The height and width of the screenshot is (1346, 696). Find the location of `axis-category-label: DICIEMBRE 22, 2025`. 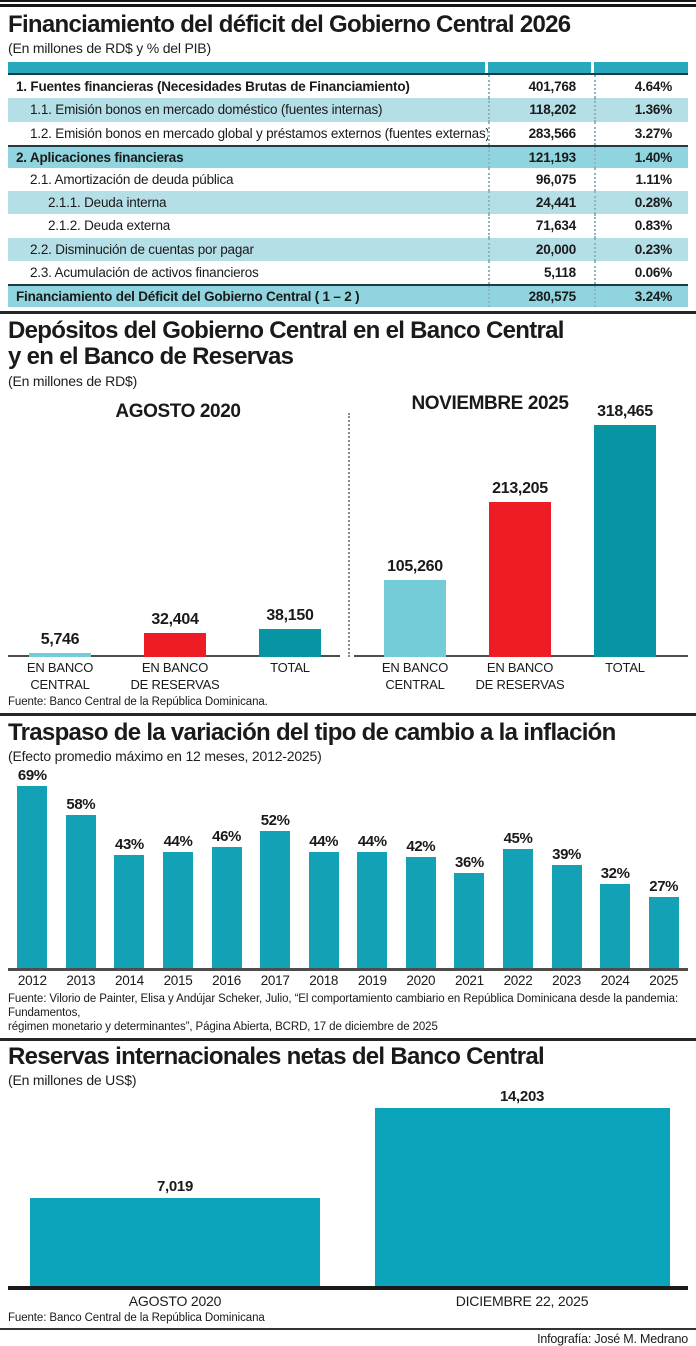

axis-category-label: DICIEMBRE 22, 2025 is located at coordinates (522, 1301).